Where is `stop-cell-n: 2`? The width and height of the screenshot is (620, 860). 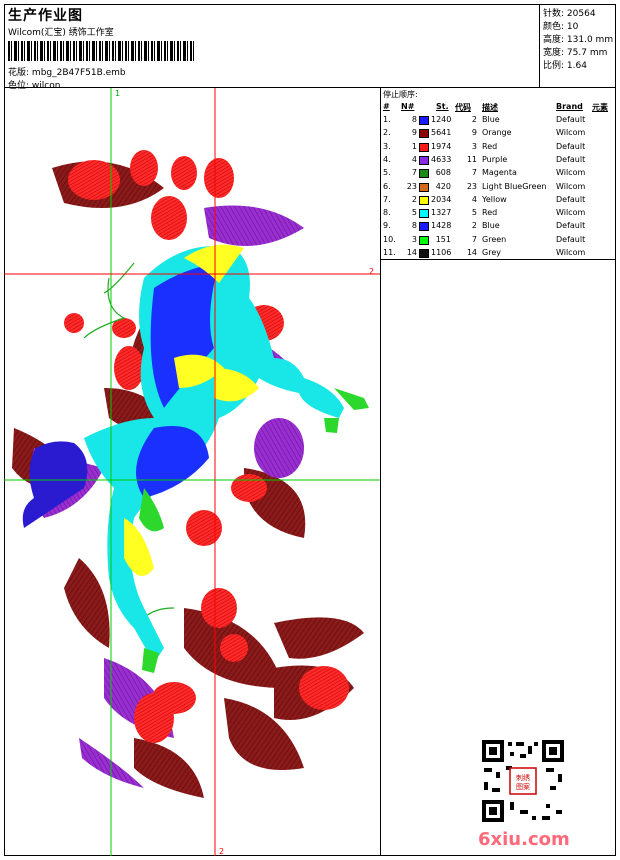
stop-cell-n: 2 is located at coordinates (414, 199).